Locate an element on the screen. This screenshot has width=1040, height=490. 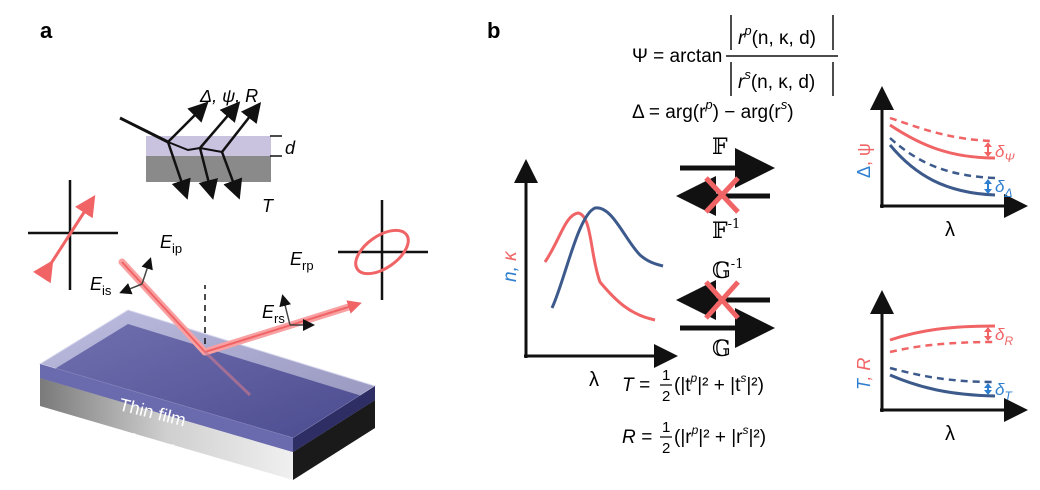
delta-t-gap-label: δT is located at coordinates (1004, 391).